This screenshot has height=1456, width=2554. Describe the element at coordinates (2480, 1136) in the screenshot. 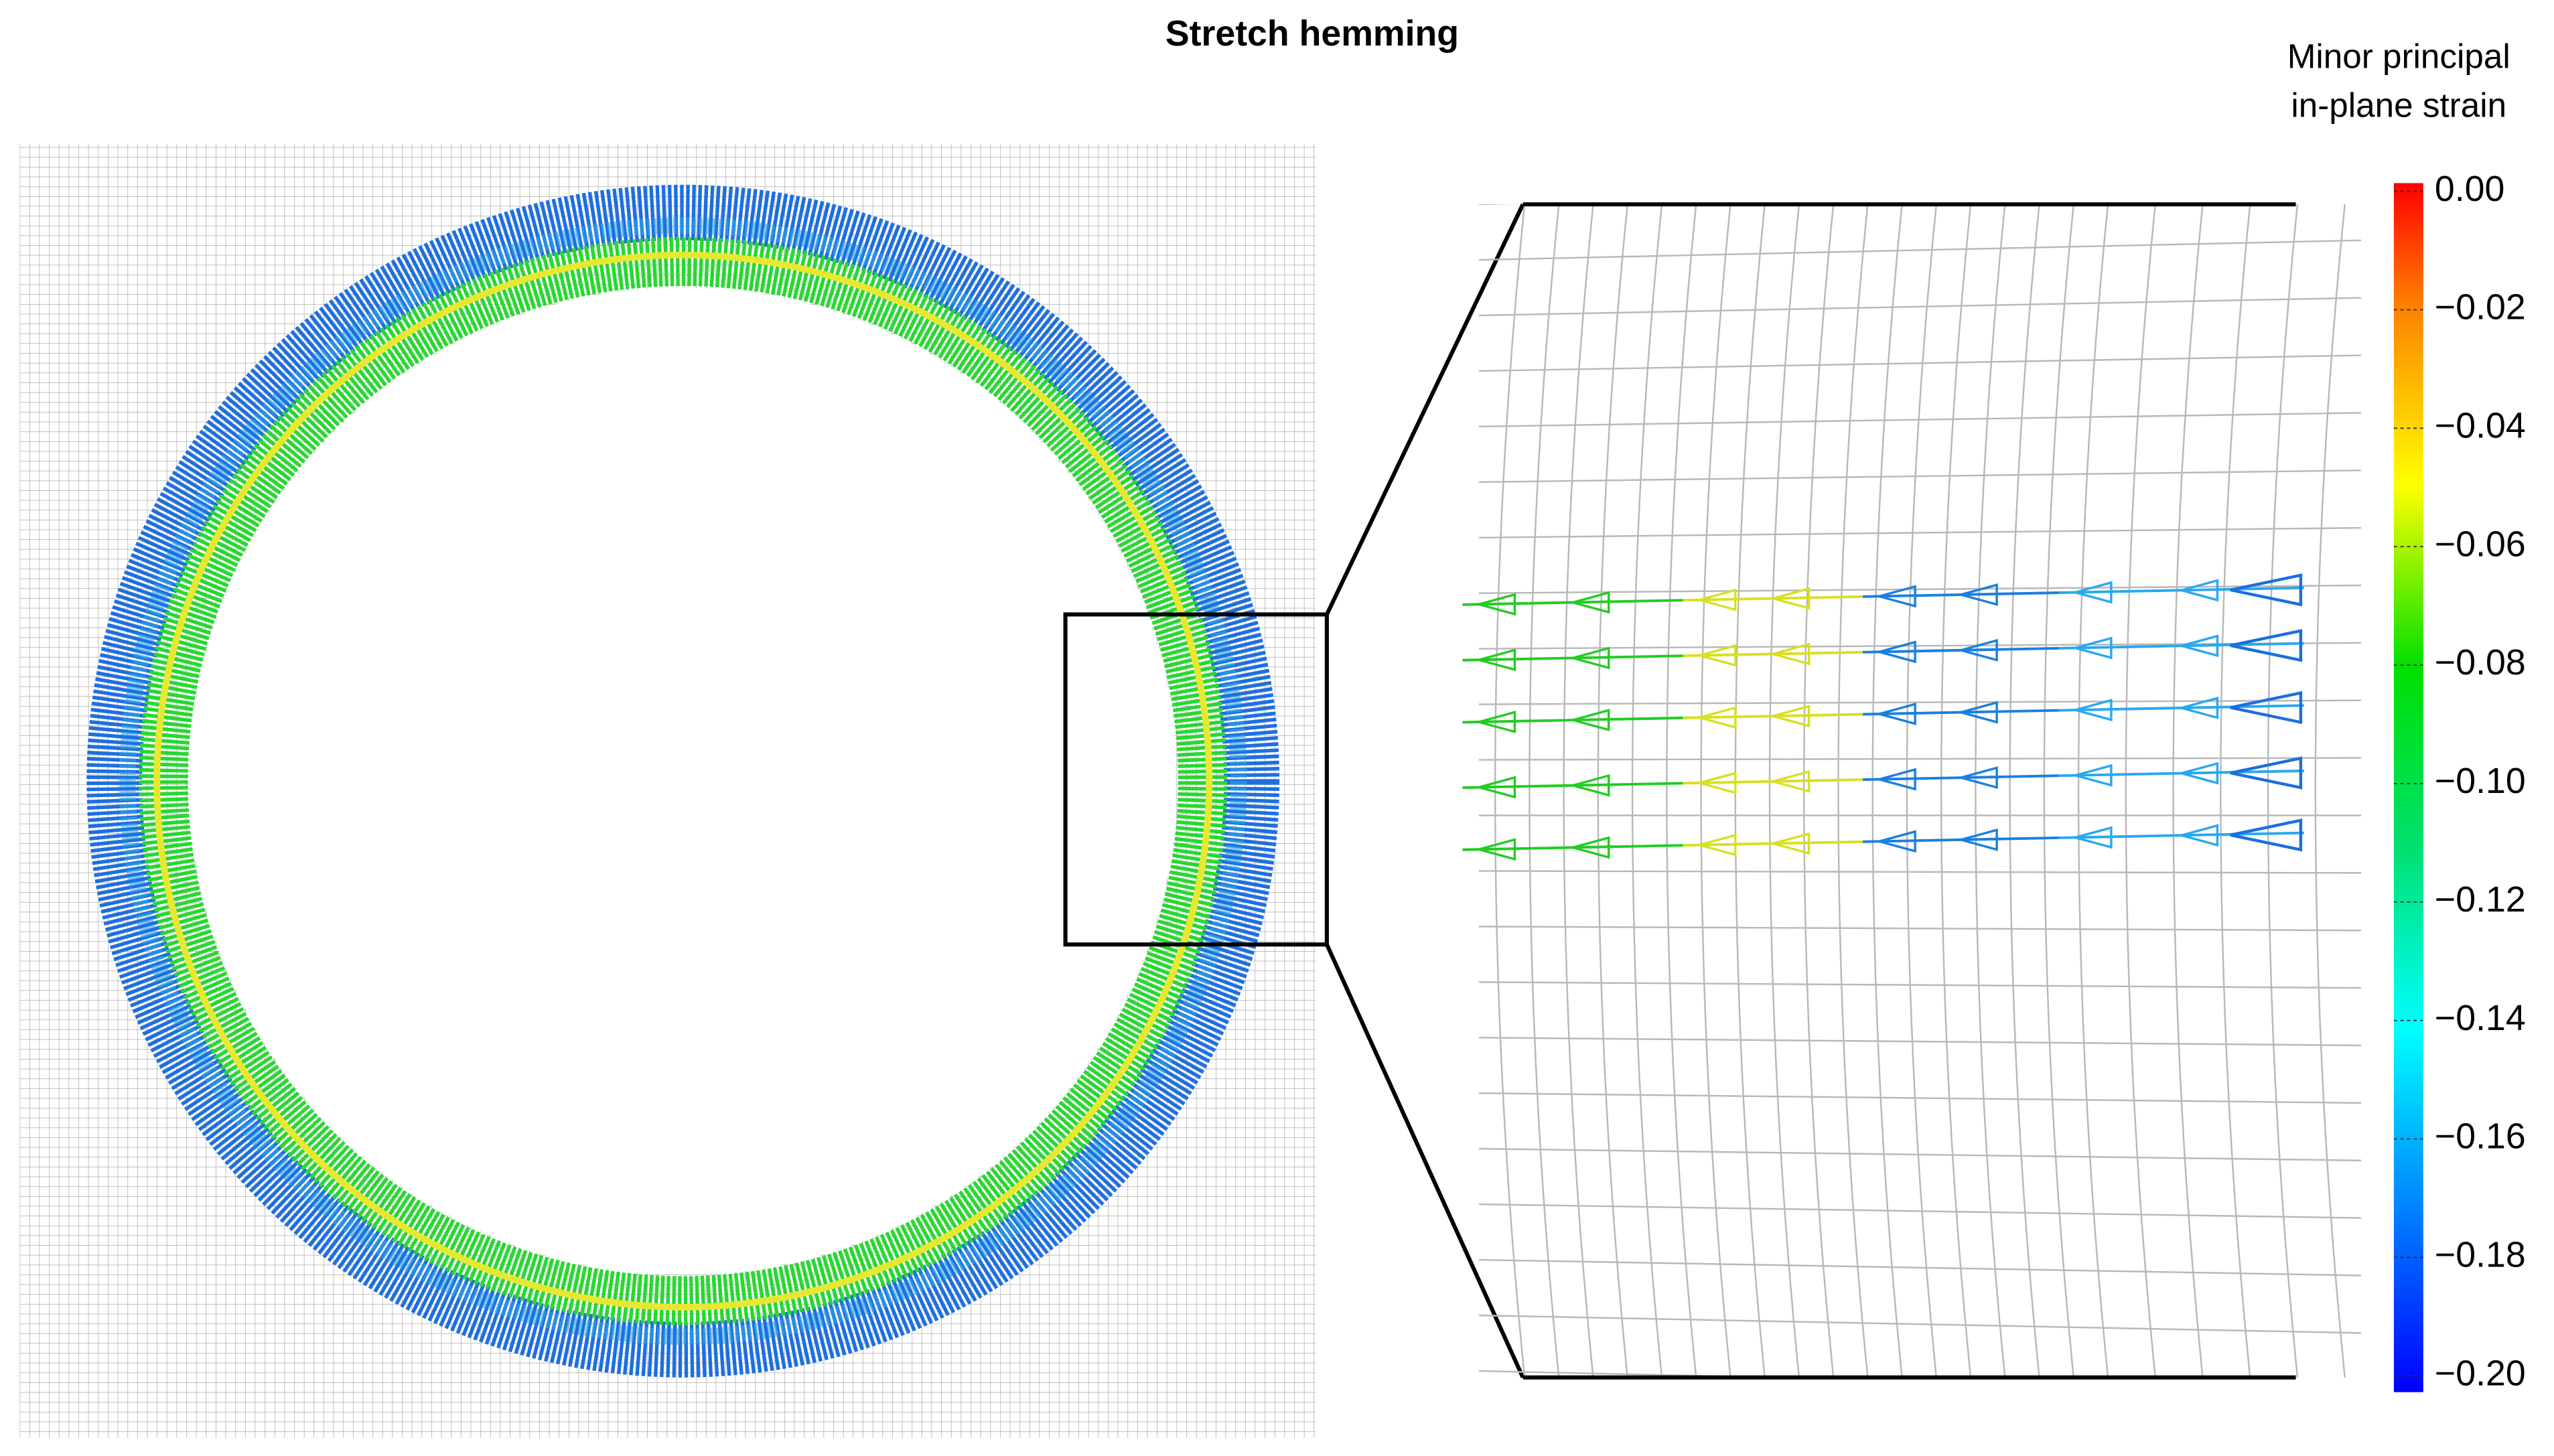

I see `colorbar-tick-label: −0.16` at that location.